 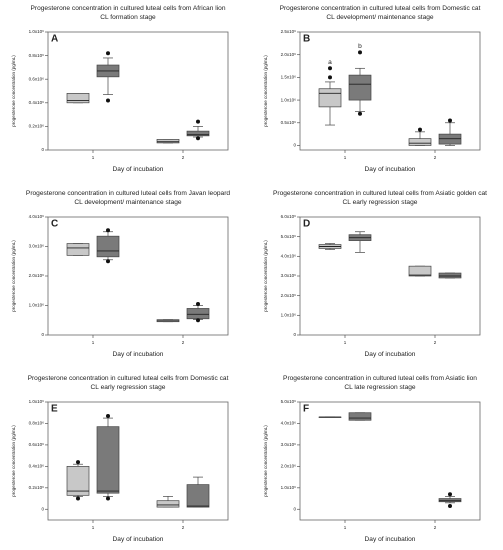 What do you see at coordinates (379, 17) in the screenshot?
I see `panel-subtitle: CL development/ maintenance stage` at bounding box center [379, 17].